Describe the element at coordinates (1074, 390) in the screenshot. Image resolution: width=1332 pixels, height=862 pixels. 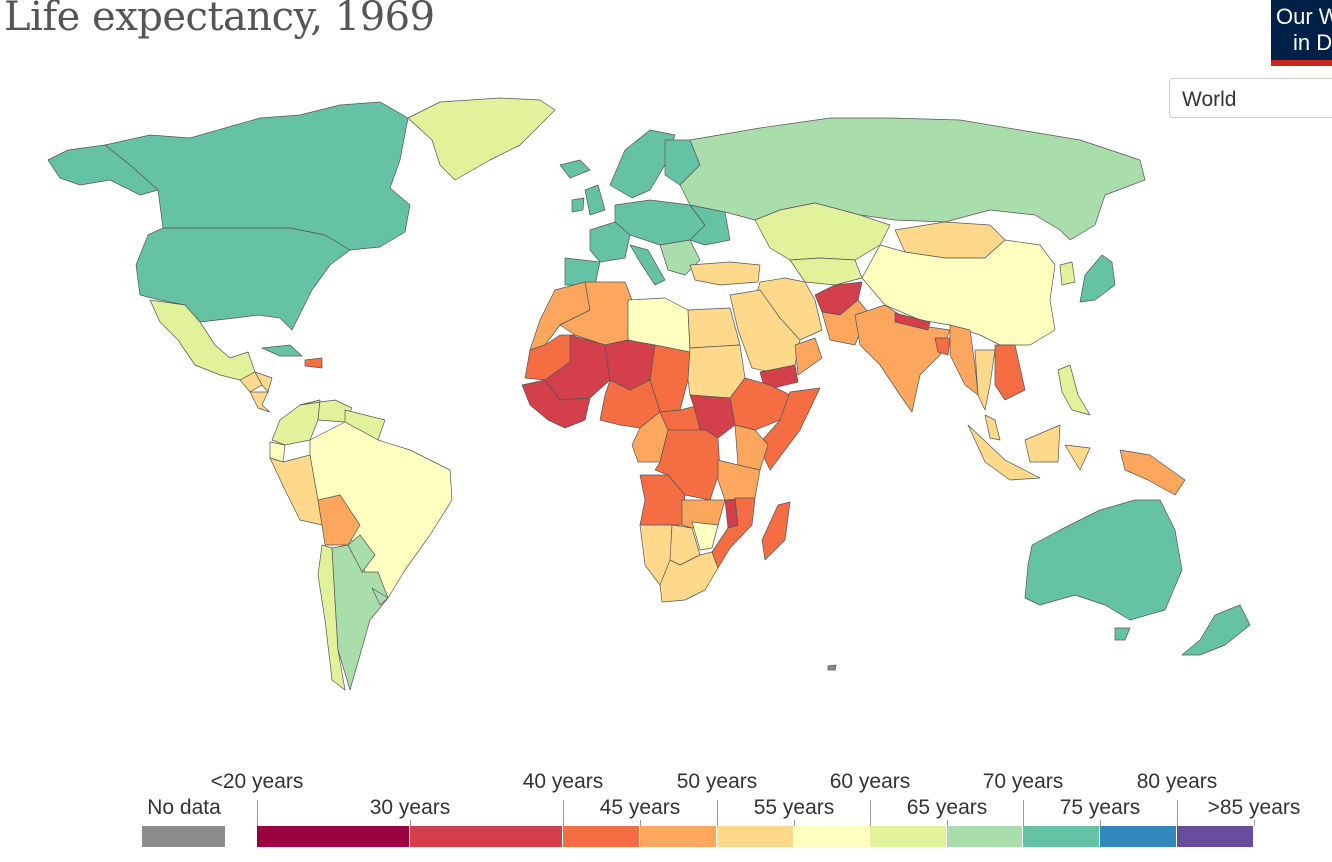
I see `country-philippines` at that location.